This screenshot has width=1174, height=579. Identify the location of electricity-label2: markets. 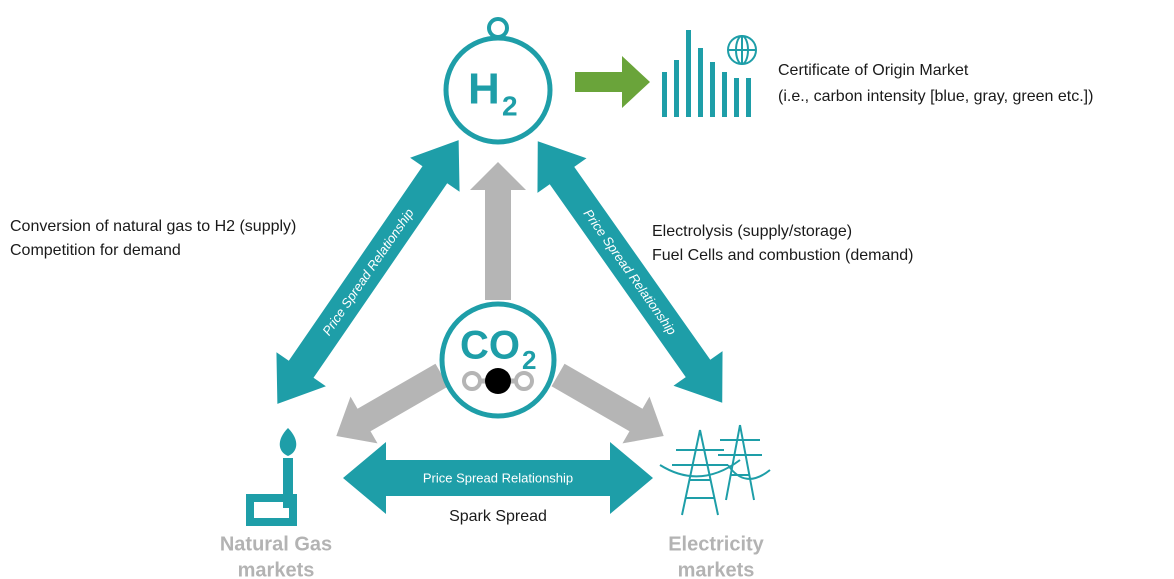
(716, 569).